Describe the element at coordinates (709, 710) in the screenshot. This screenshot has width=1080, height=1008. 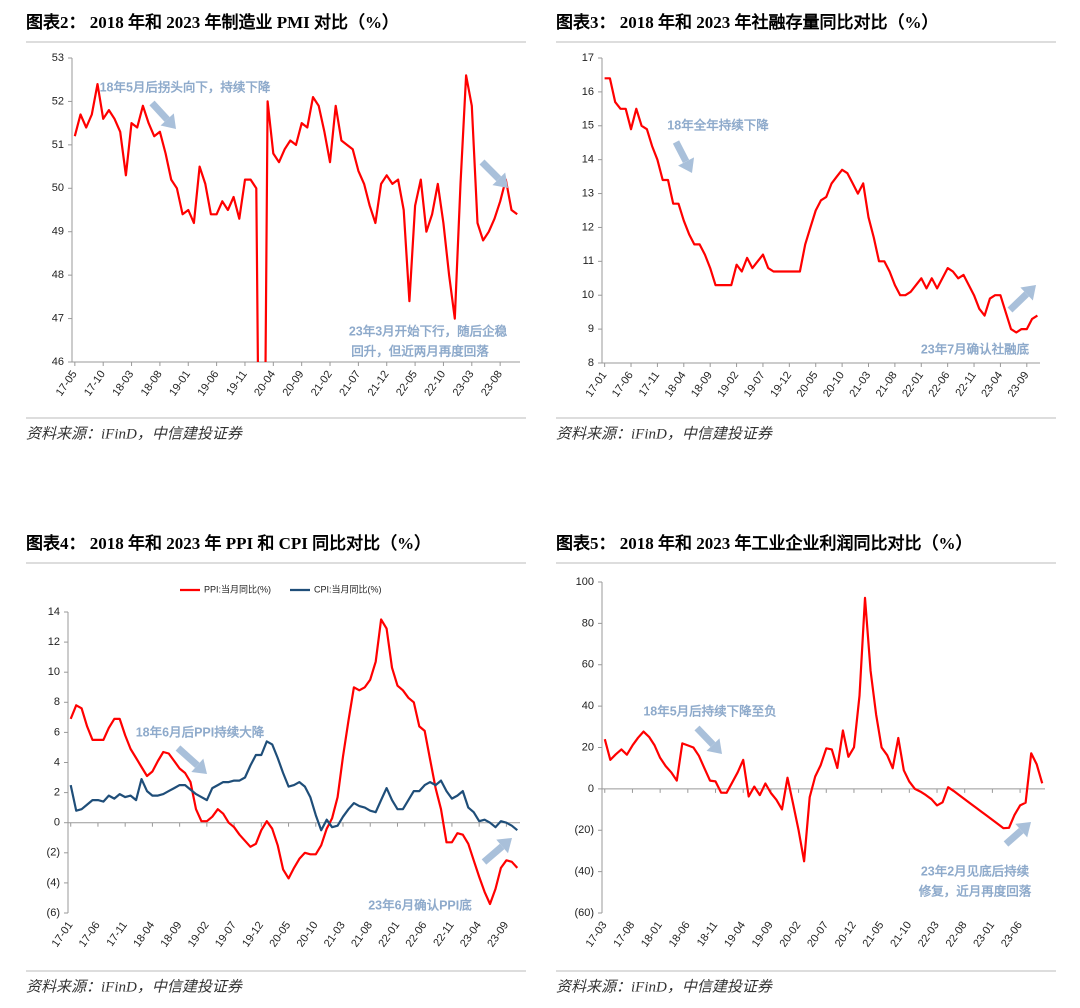
I see `annotation: 18年5月后持续下降至负` at that location.